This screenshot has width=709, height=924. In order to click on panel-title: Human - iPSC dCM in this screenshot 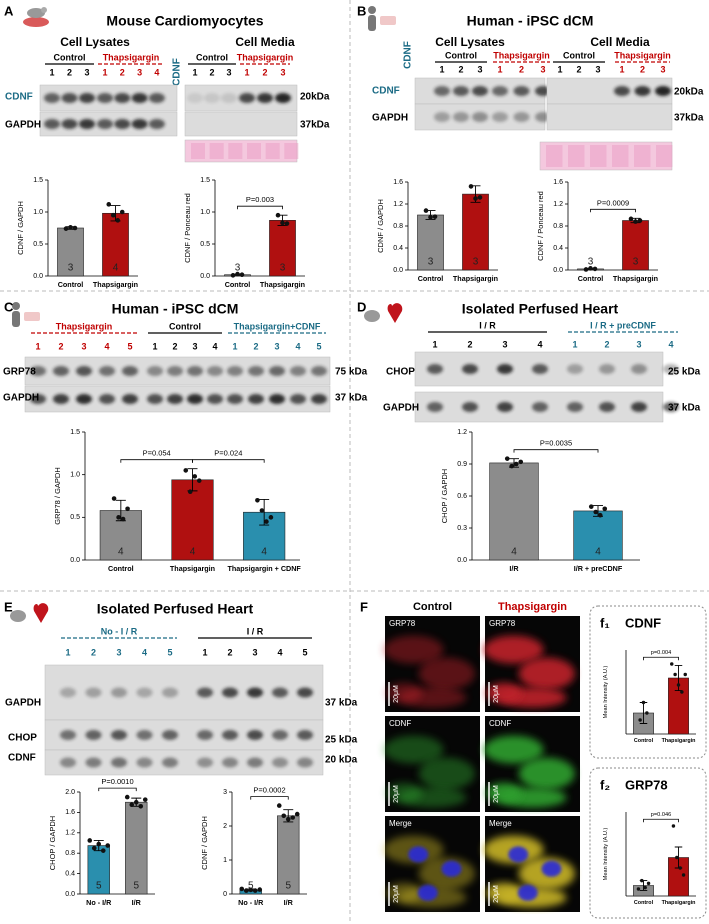, I will do `click(530, 21)`.